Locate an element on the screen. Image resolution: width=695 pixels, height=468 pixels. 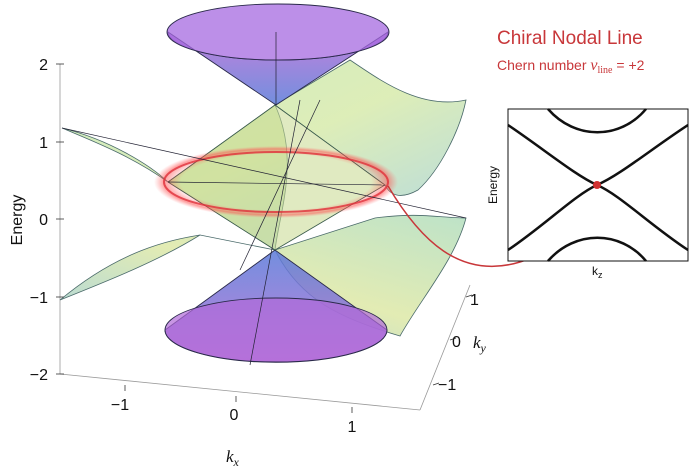
y-tick-1: 1 is located at coordinates (43, 143).